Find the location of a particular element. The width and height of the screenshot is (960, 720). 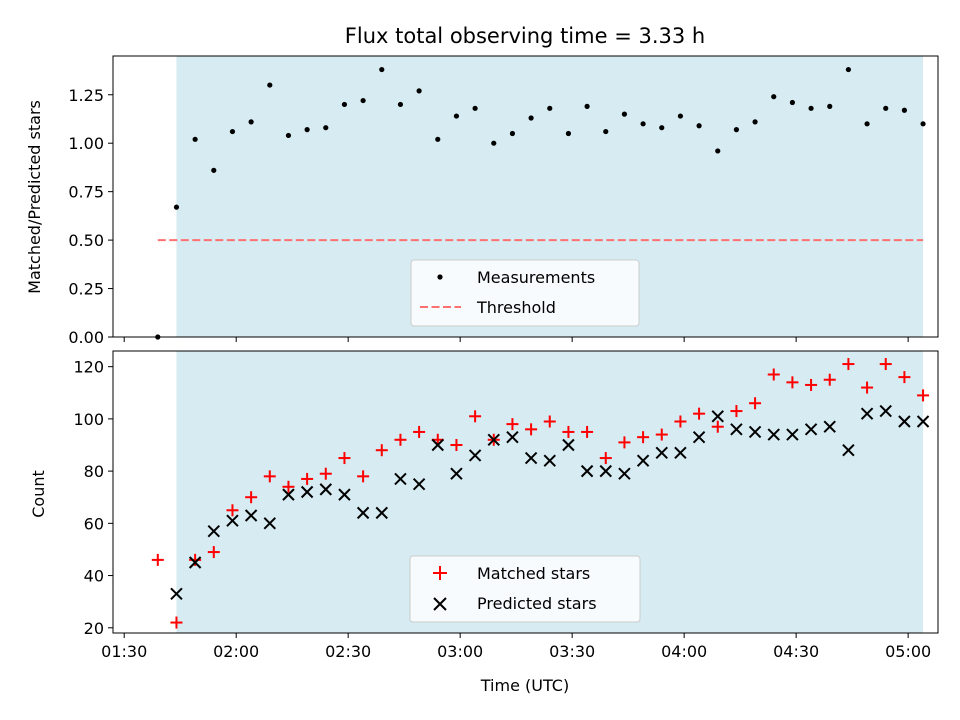

legend-measurements-label: Measurements is located at coordinates (536, 277).